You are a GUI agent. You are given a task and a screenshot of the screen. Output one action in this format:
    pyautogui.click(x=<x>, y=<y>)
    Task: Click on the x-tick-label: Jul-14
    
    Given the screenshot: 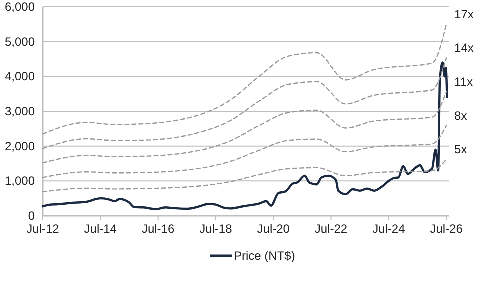 What is the action you would take?
    pyautogui.click(x=101, y=229)
    